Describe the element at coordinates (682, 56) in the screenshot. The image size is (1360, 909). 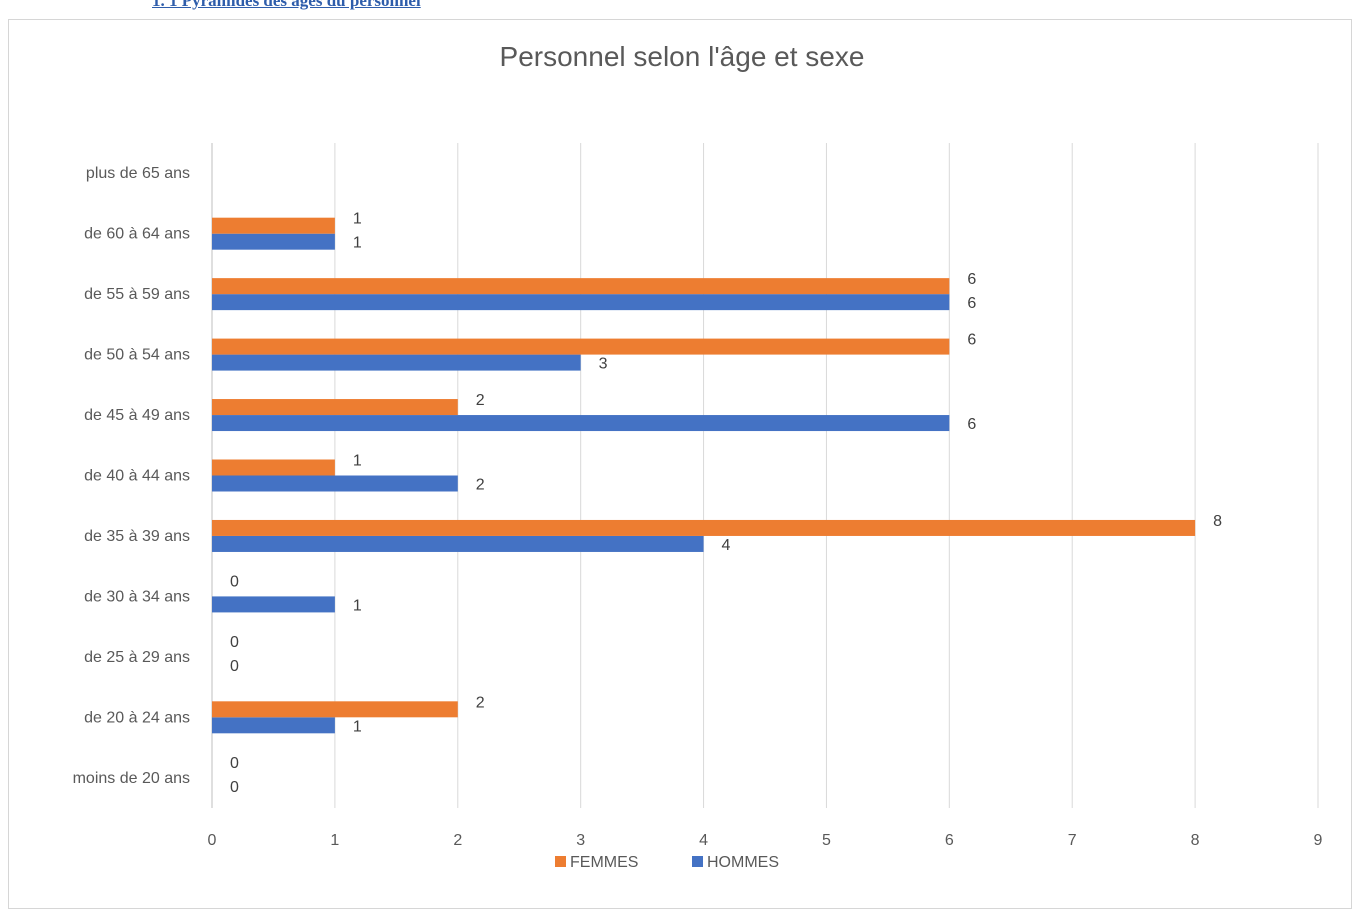
I see `chart-title: Personnel selon l'âge et sexe` at that location.